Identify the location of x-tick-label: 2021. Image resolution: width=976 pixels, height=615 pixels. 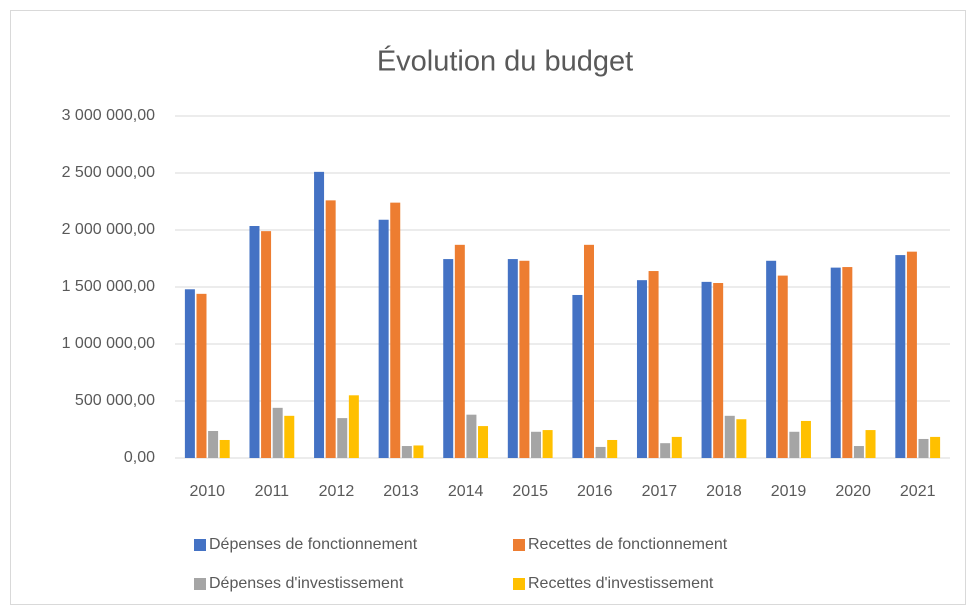
(918, 491).